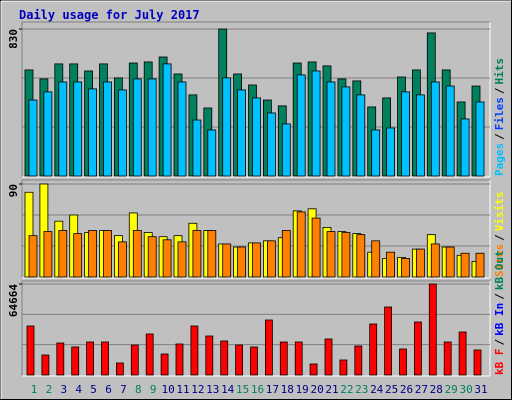 Image resolution: width=512 pixels, height=400 pixels. Describe the element at coordinates (182, 389) in the screenshot. I see `x-tick-label: 11` at that location.